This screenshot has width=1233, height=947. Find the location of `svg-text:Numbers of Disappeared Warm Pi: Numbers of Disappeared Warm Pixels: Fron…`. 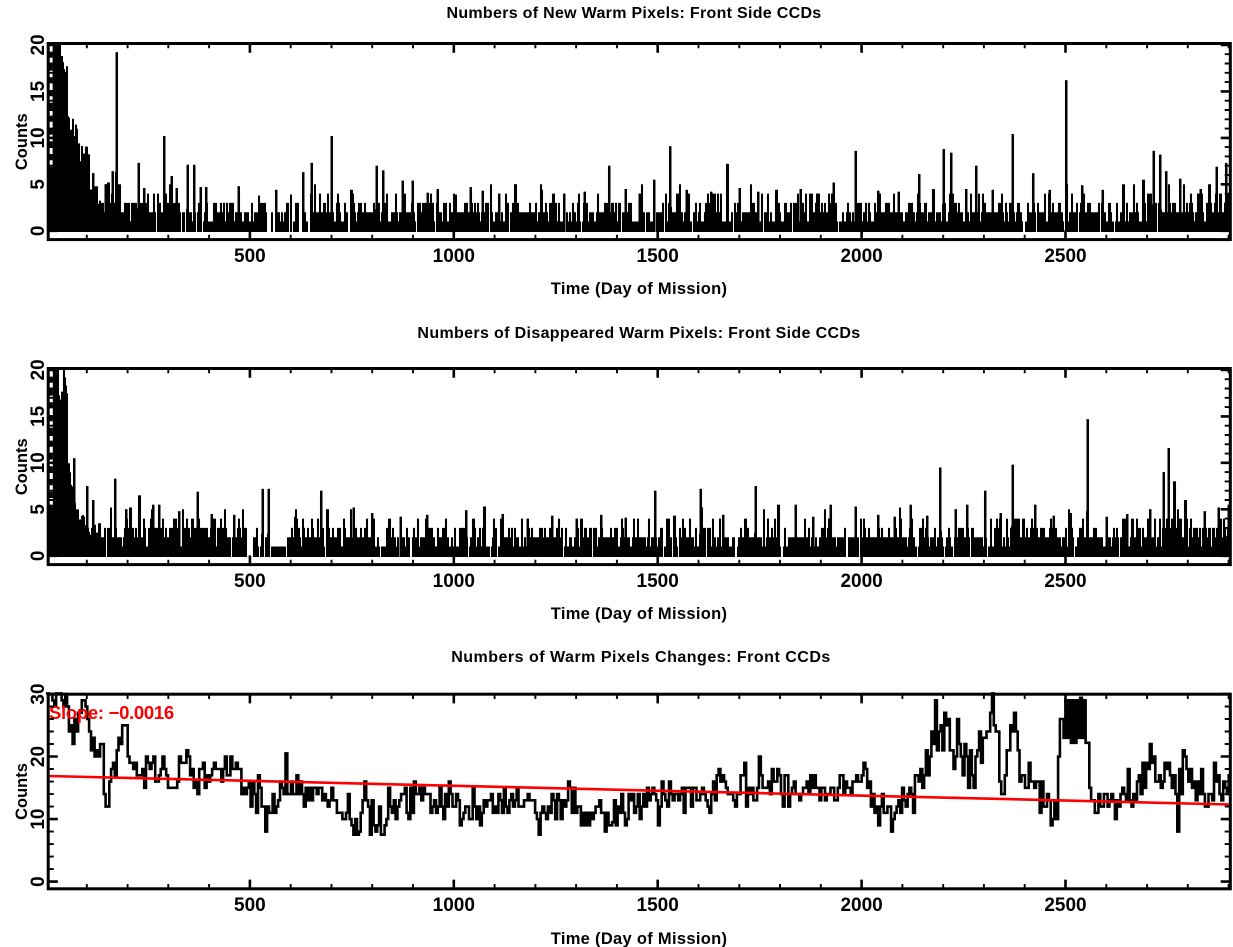

svg-text:Numbers of Disappeared Warm Pi: Numbers of Disappeared Warm Pixels: Fron… is located at coordinates (638, 333).